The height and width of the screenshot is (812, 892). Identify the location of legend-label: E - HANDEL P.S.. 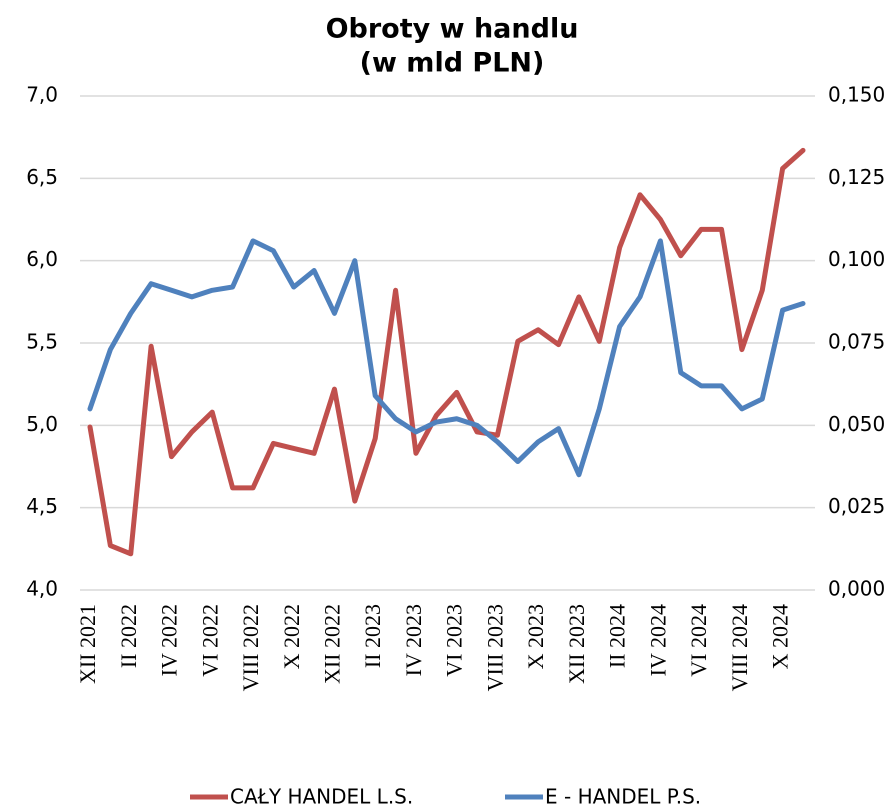
(623, 797).